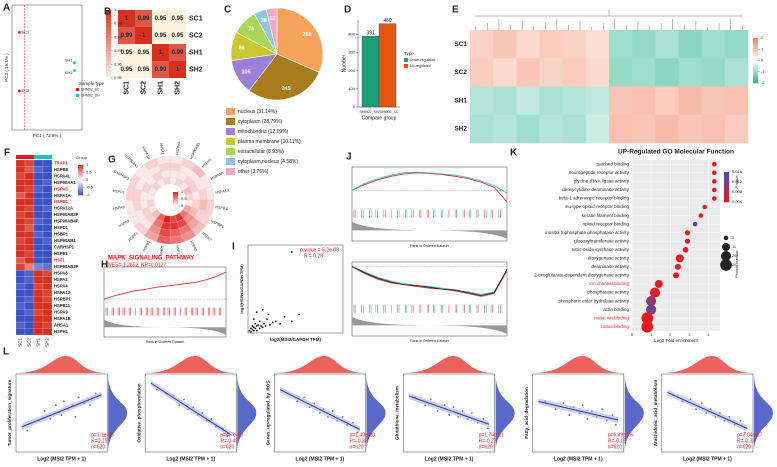  What do you see at coordinates (597, 206) in the screenshot?
I see `y-tick-label: mu-type opioid receptor binding` at bounding box center [597, 206].